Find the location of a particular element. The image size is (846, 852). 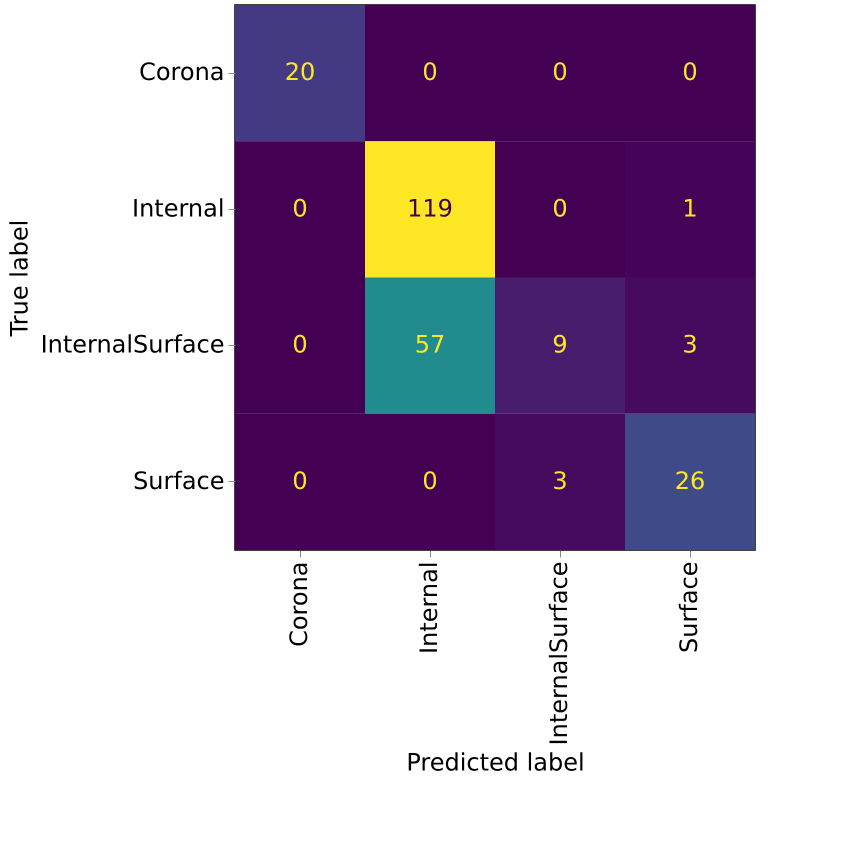

data-label: 26 is located at coordinates (690, 480).